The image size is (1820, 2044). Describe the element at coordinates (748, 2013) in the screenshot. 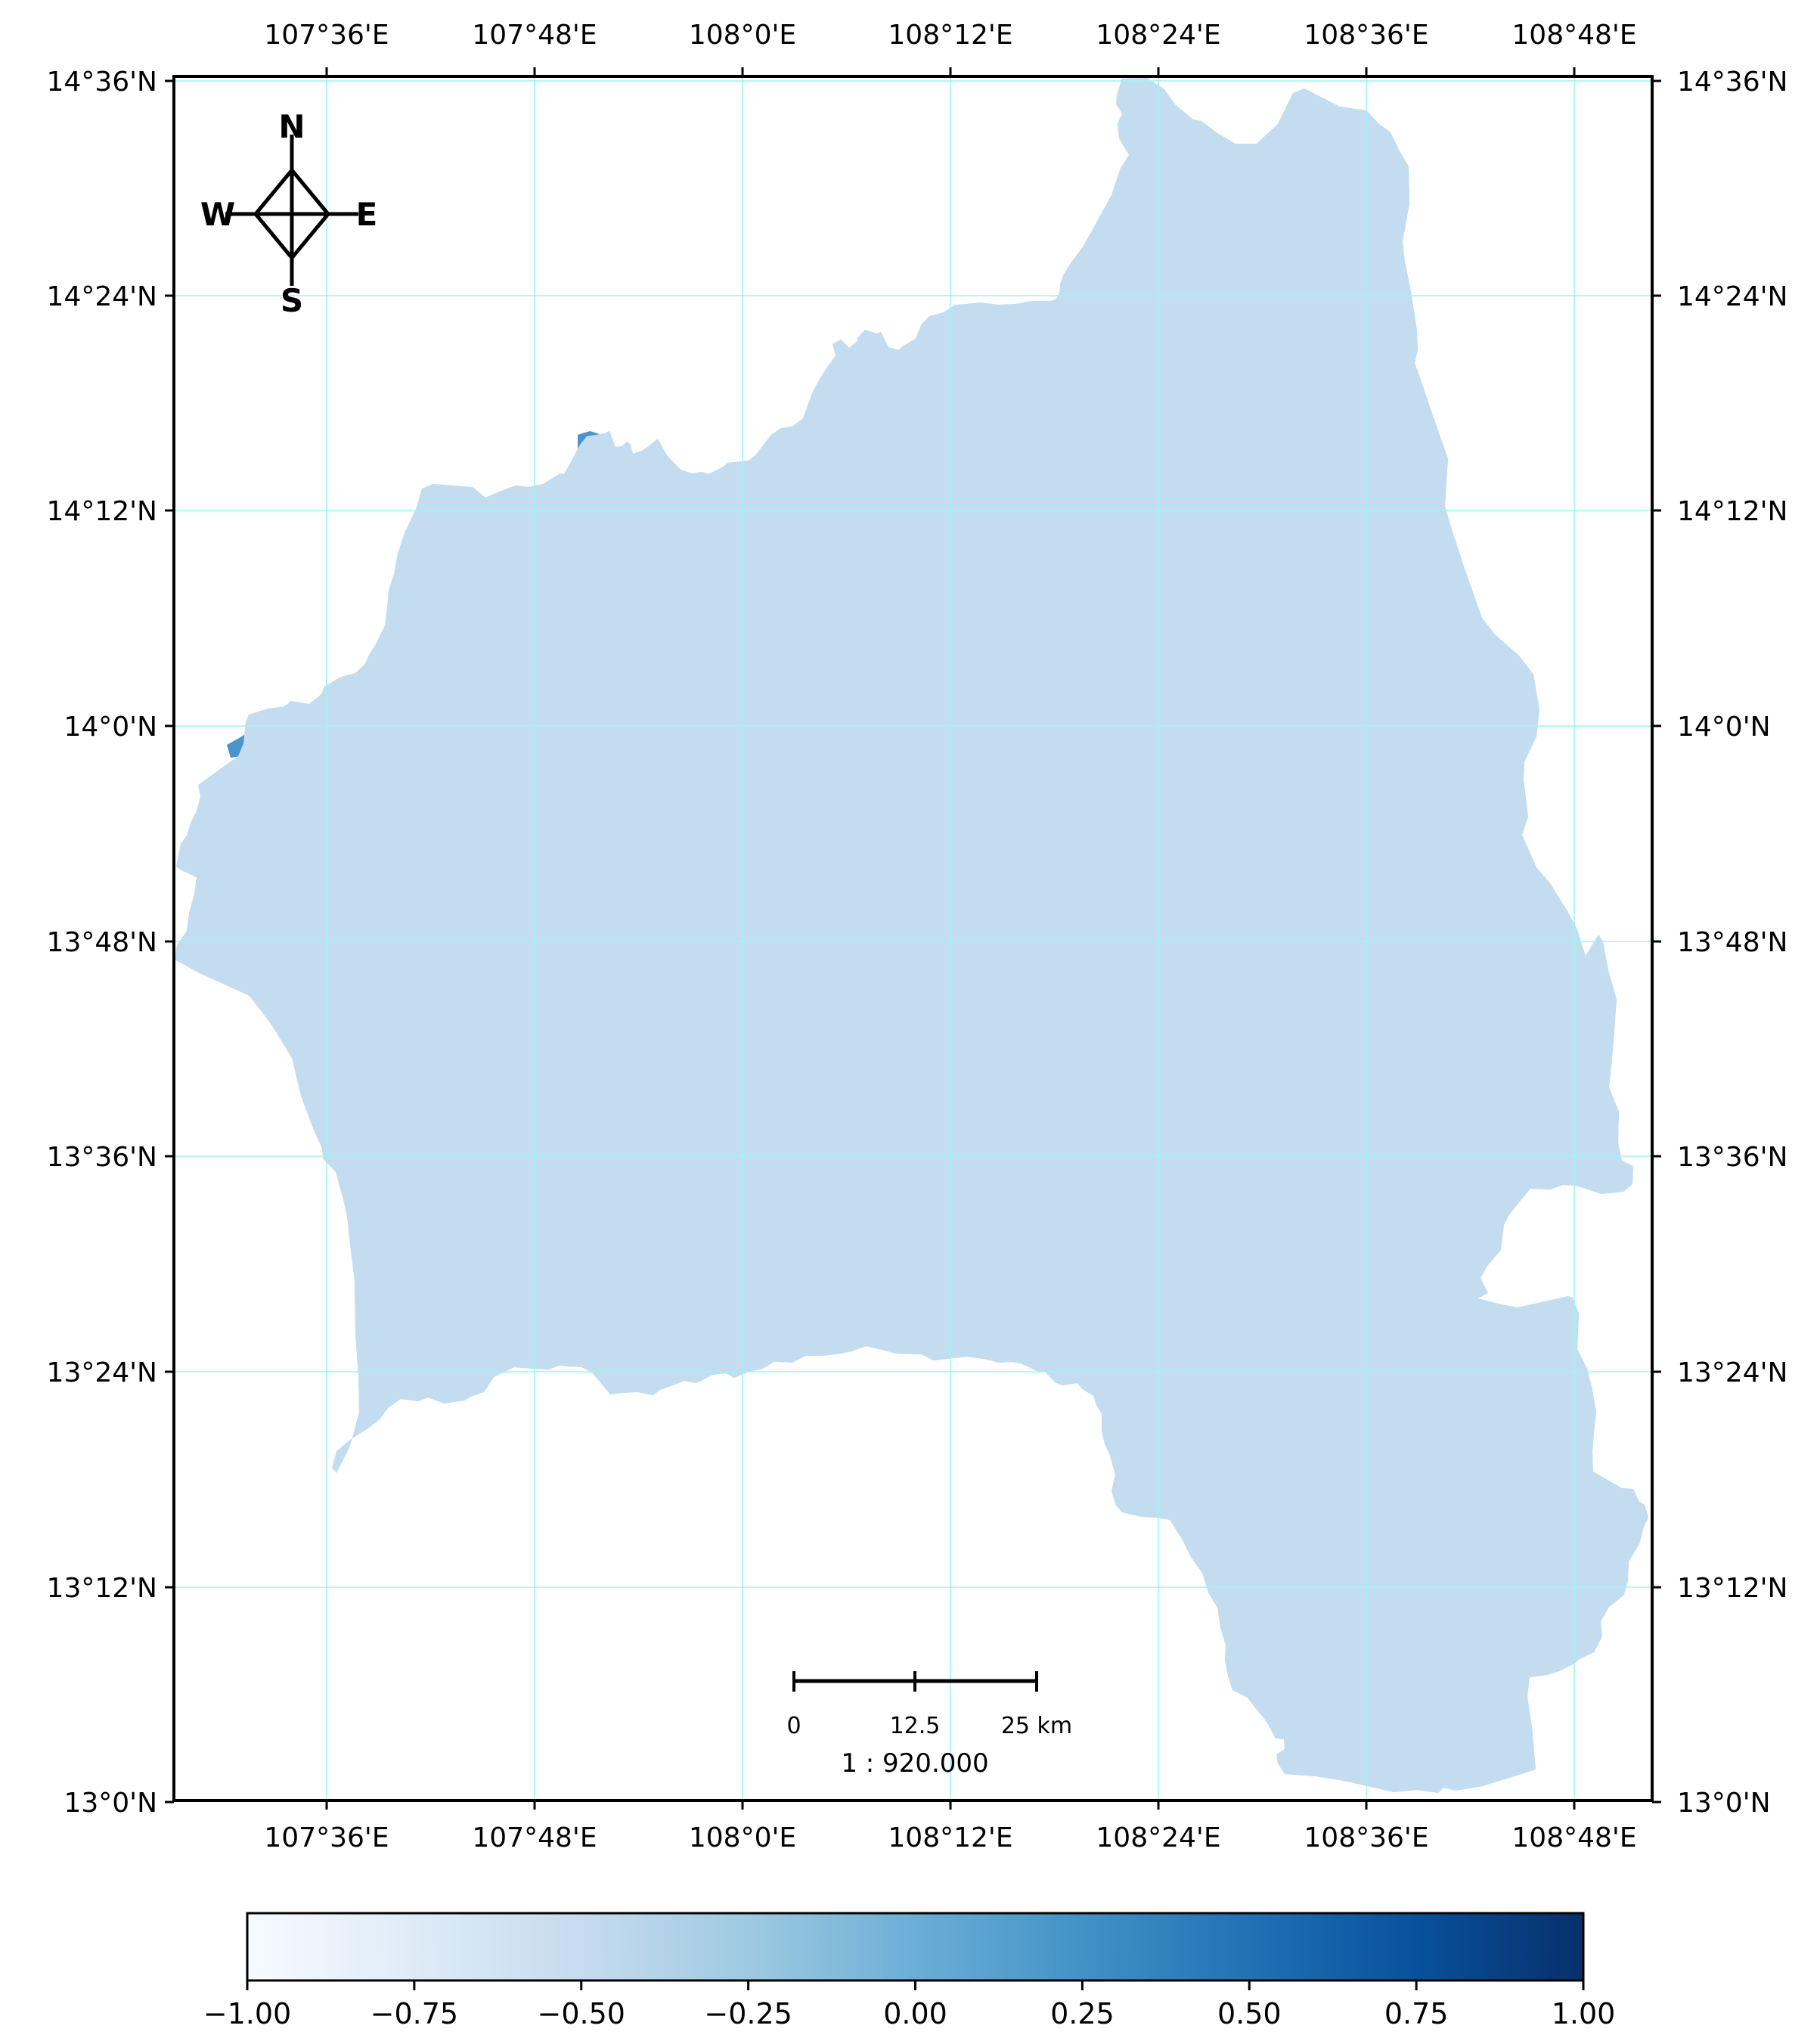

I see `colorbar-tick-label: −0.25` at that location.